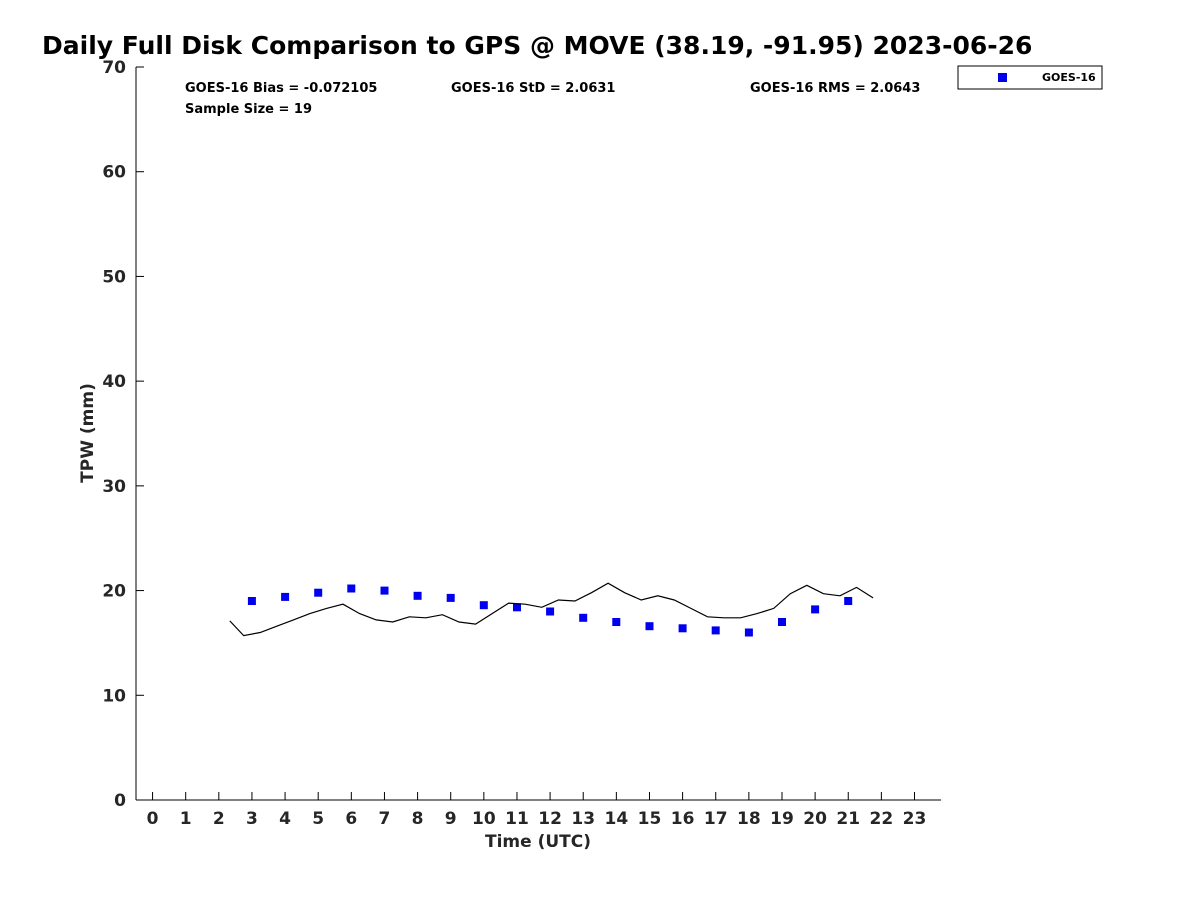 The width and height of the screenshot is (1200, 900). I want to click on x-tick-label: 14, so click(617, 819).